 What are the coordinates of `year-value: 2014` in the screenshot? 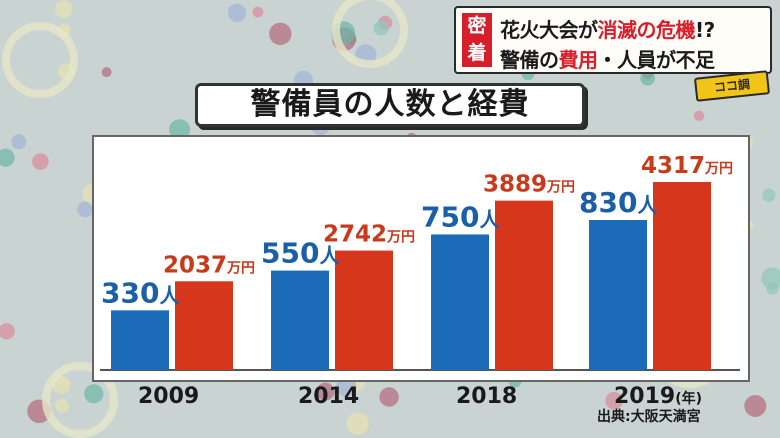 It's located at (329, 396).